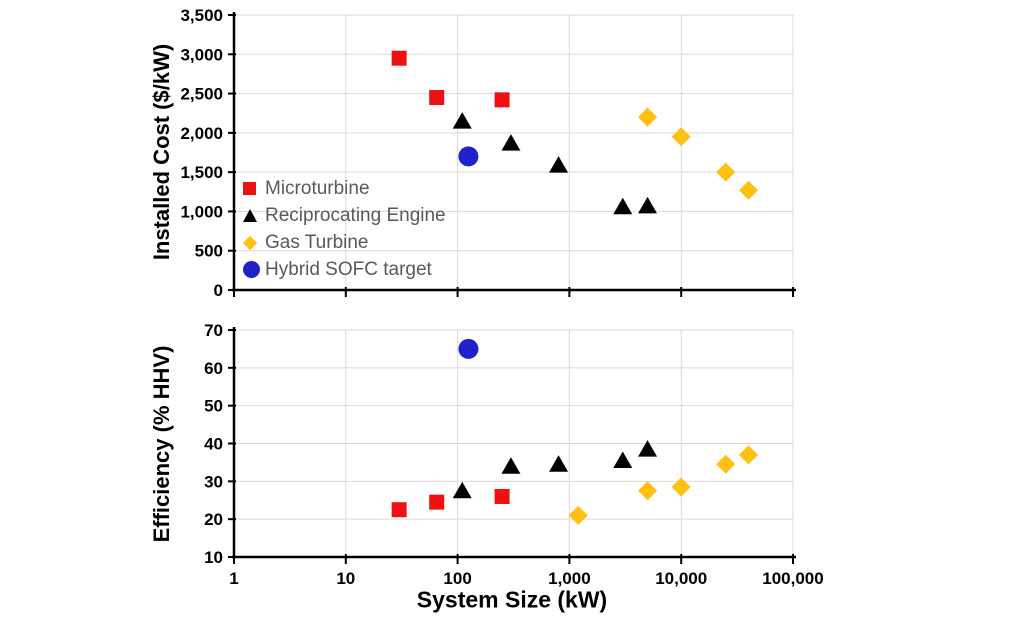  I want to click on y-tick-label: 2,000, so click(201, 133).